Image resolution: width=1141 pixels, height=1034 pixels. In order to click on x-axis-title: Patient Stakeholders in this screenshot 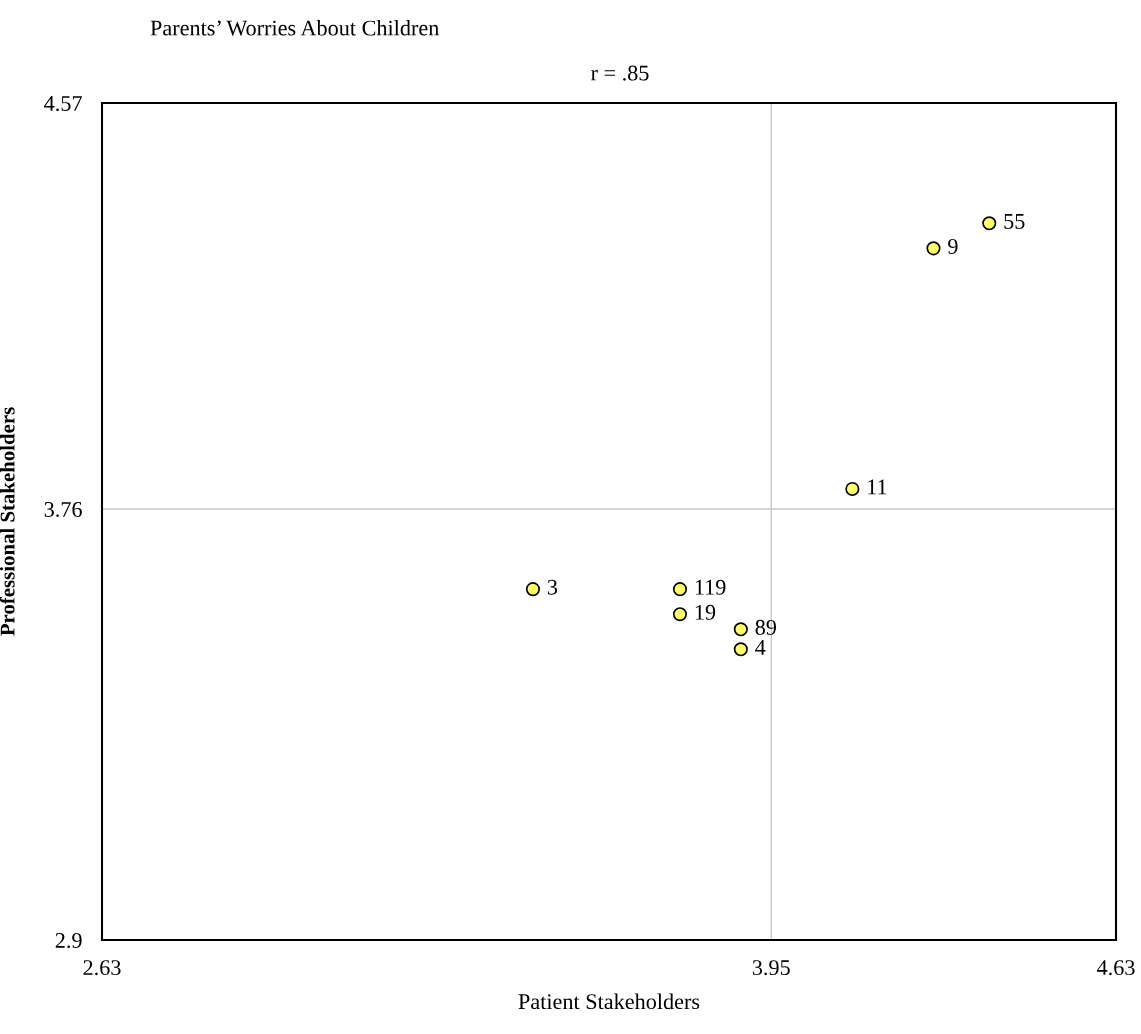, I will do `click(609, 1001)`.